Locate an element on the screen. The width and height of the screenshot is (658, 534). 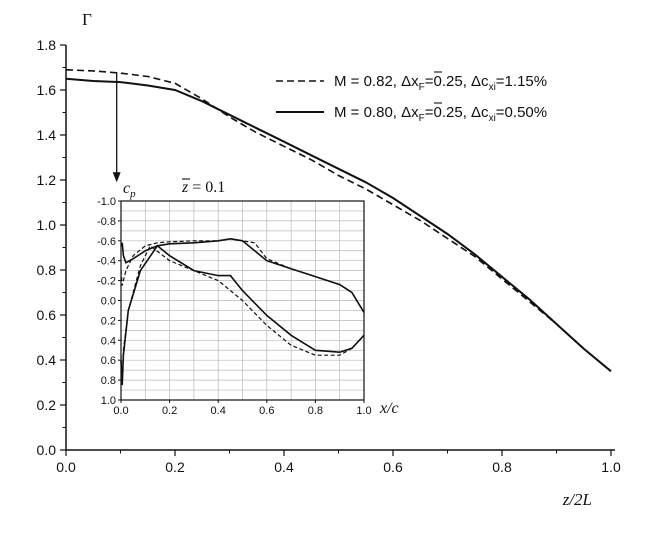
legend-label-part: M = 0.82, Δx is located at coordinates (376, 81).